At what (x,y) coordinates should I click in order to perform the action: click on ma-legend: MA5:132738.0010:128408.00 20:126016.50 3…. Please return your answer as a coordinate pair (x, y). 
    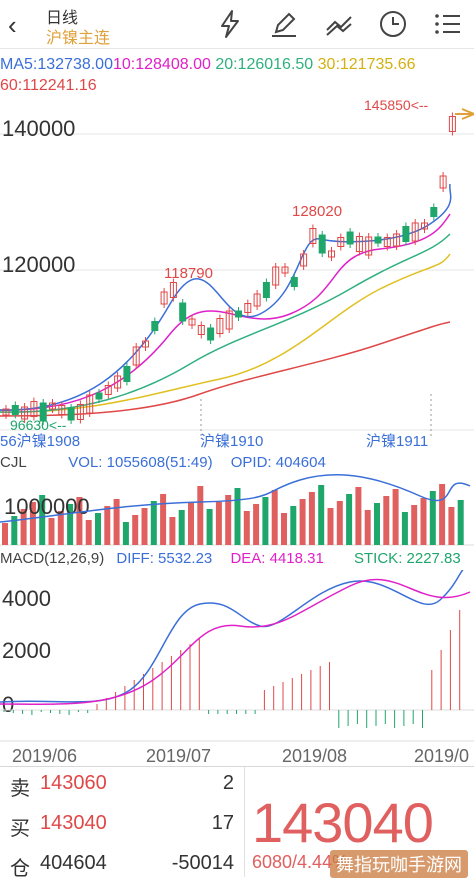
    Looking at the image, I should click on (208, 65).